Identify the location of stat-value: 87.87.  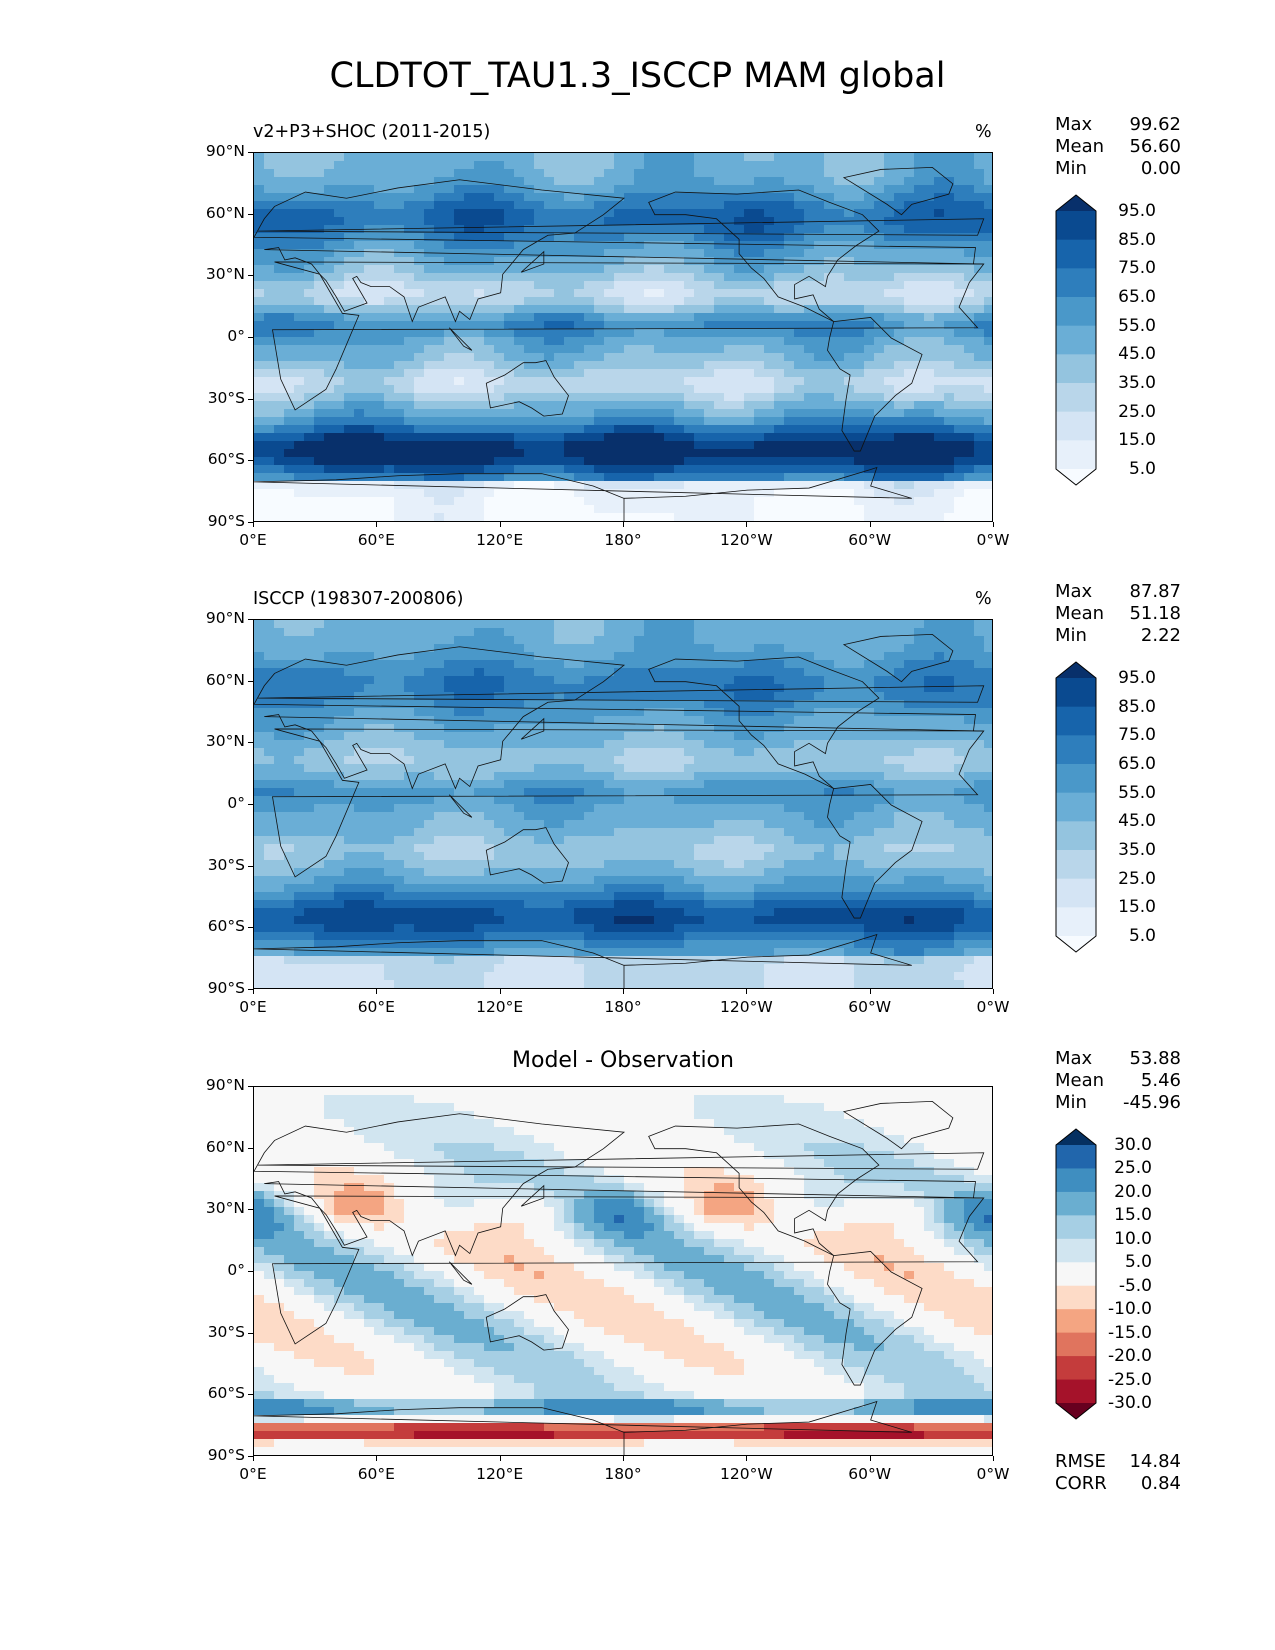
(1155, 591).